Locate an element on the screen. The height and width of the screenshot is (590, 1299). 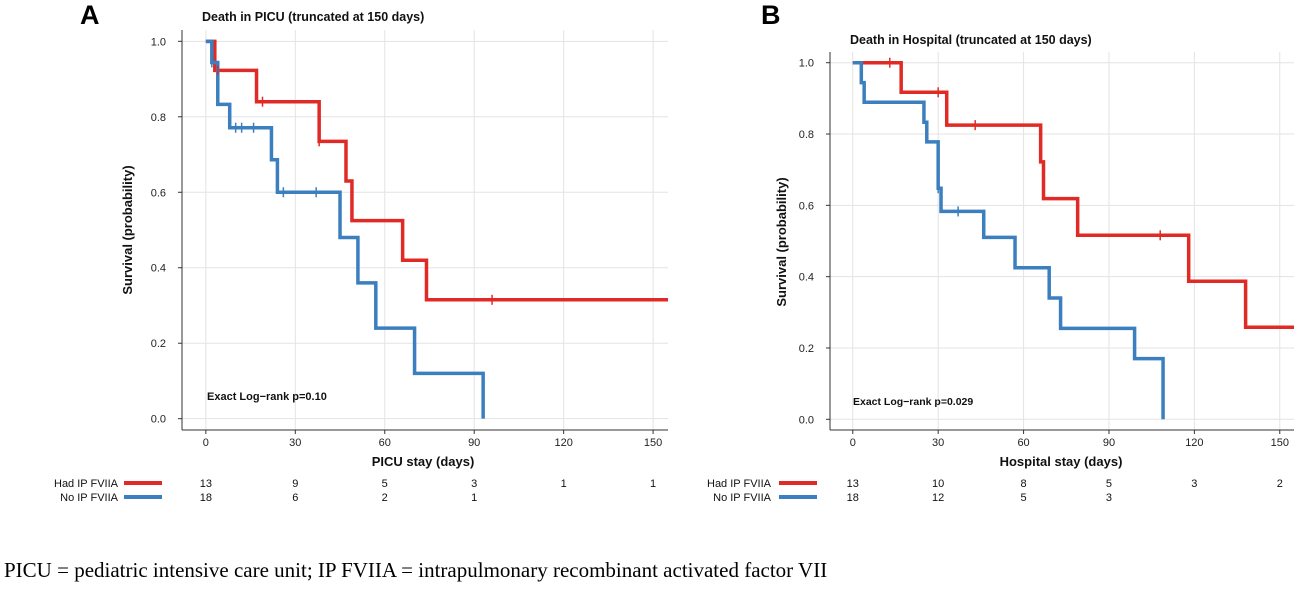
survival-line-no-b is located at coordinates (1008, 240).